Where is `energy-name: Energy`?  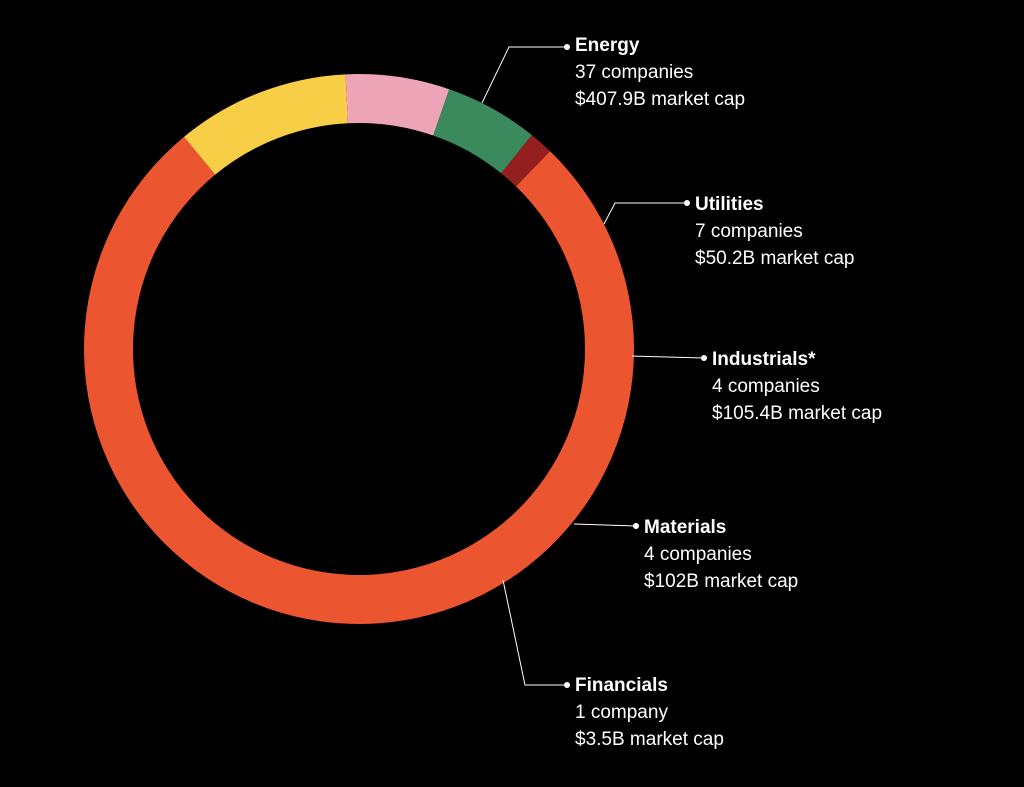 energy-name: Energy is located at coordinates (607, 45).